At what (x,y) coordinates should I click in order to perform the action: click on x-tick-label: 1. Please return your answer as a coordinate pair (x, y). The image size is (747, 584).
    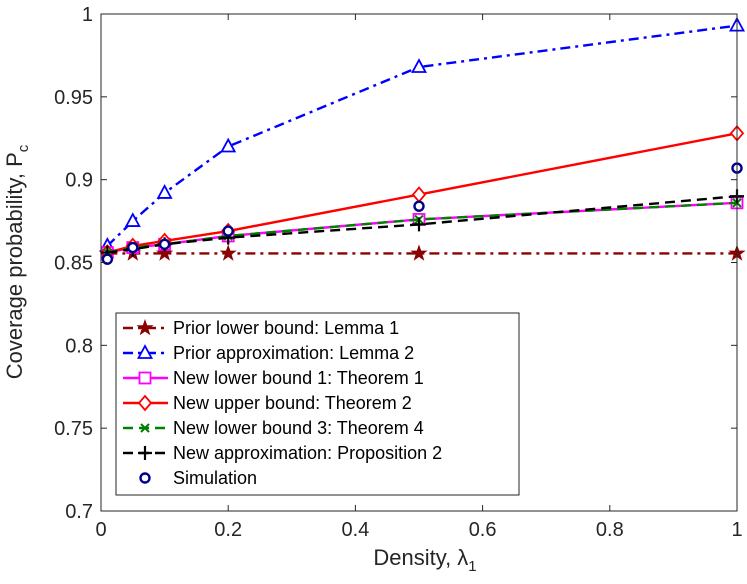
    Looking at the image, I should click on (736, 530).